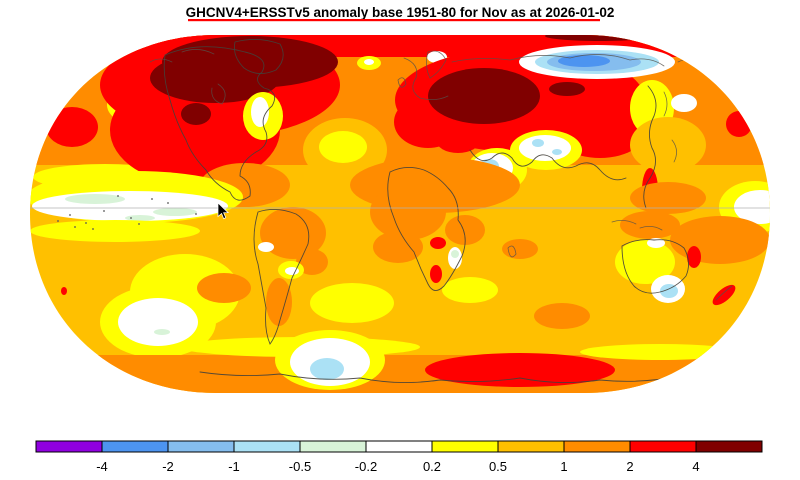 The image size is (800, 480). Describe the element at coordinates (127, 212) in the screenshot. I see `station-speckles` at that location.